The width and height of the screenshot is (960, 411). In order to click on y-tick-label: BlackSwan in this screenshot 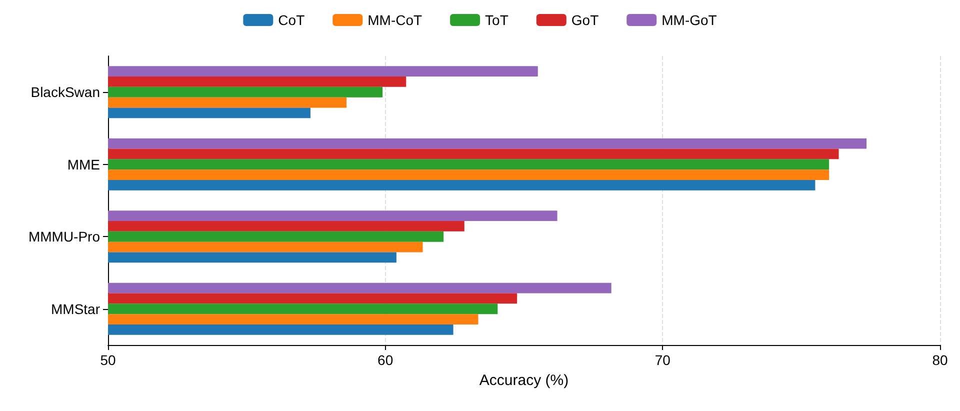, I will do `click(65, 92)`.